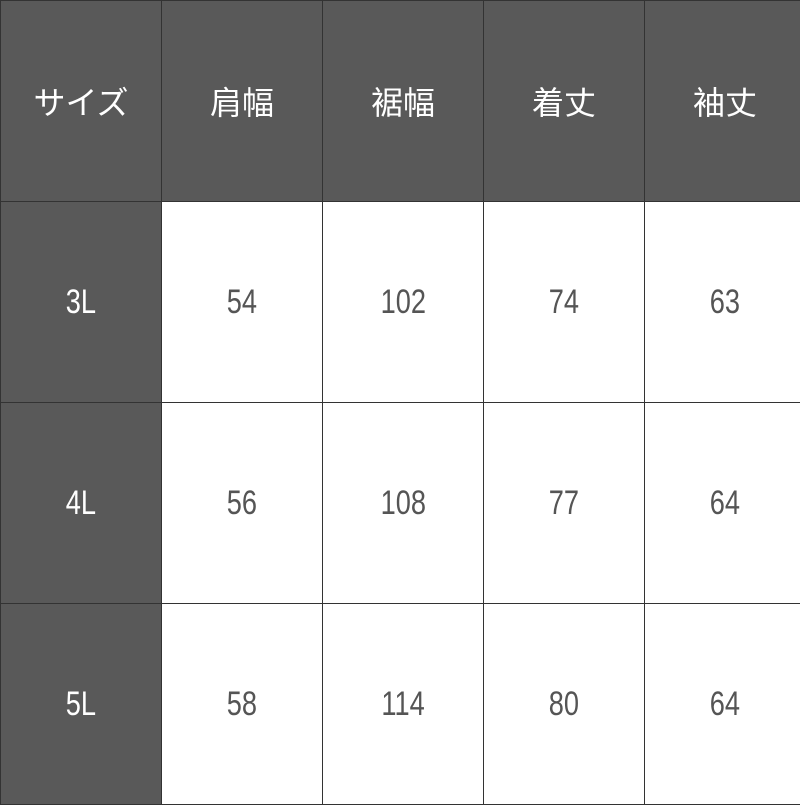  I want to click on header-length: 着丈, so click(564, 101).